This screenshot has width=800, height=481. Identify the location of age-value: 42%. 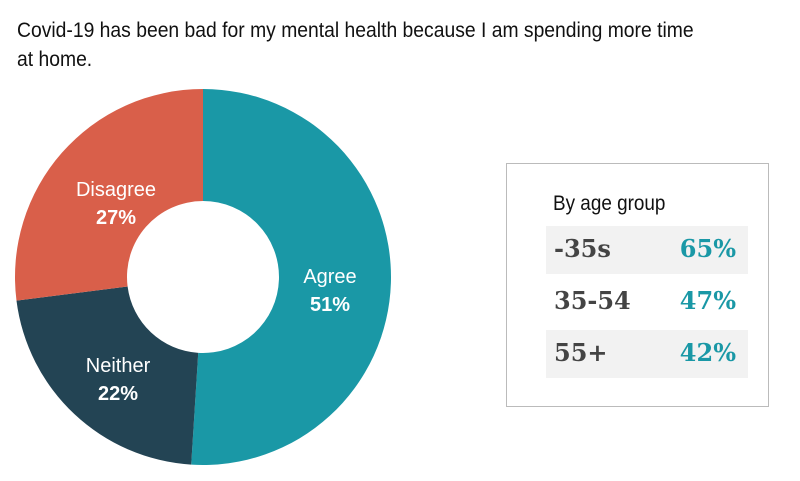
(707, 352).